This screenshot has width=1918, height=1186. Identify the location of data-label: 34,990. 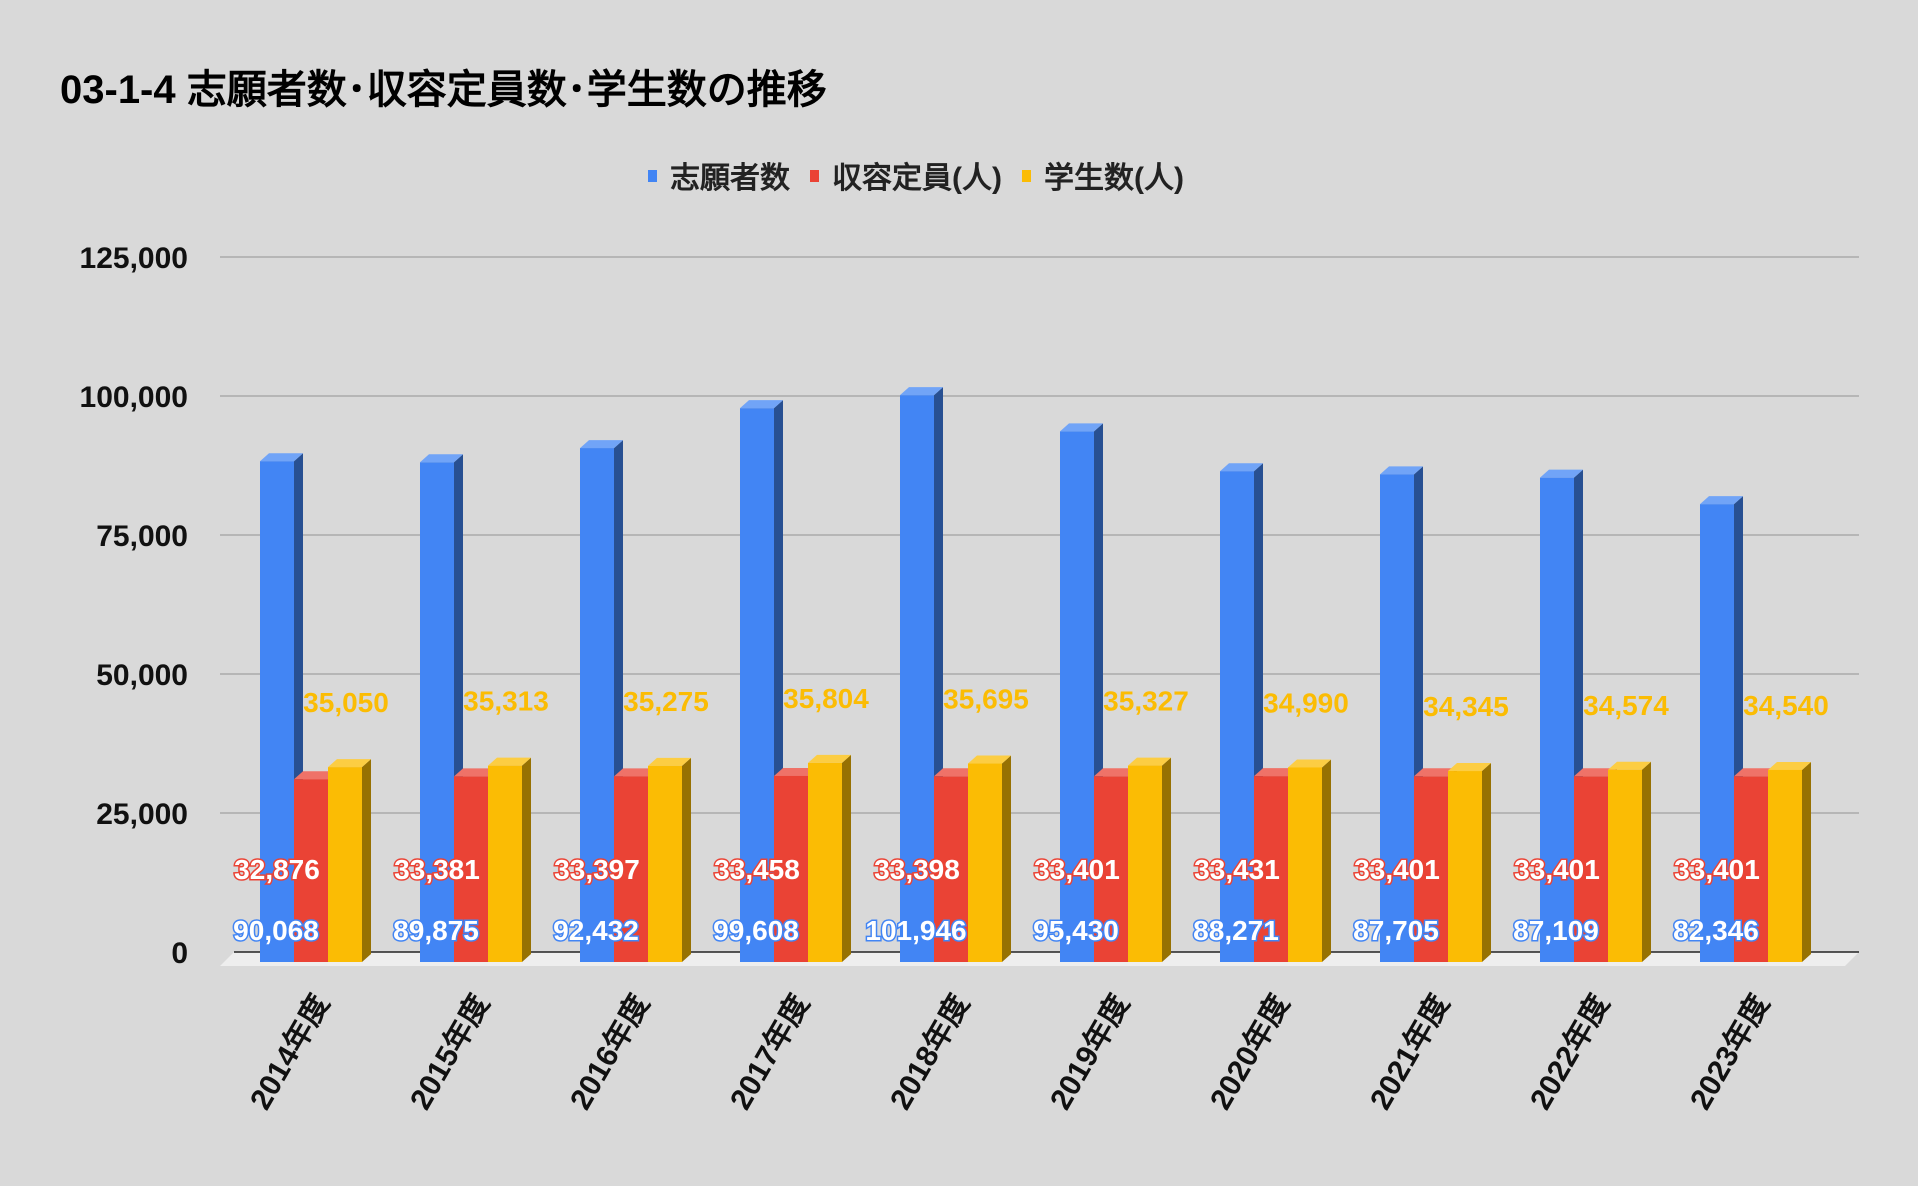
(1306, 702).